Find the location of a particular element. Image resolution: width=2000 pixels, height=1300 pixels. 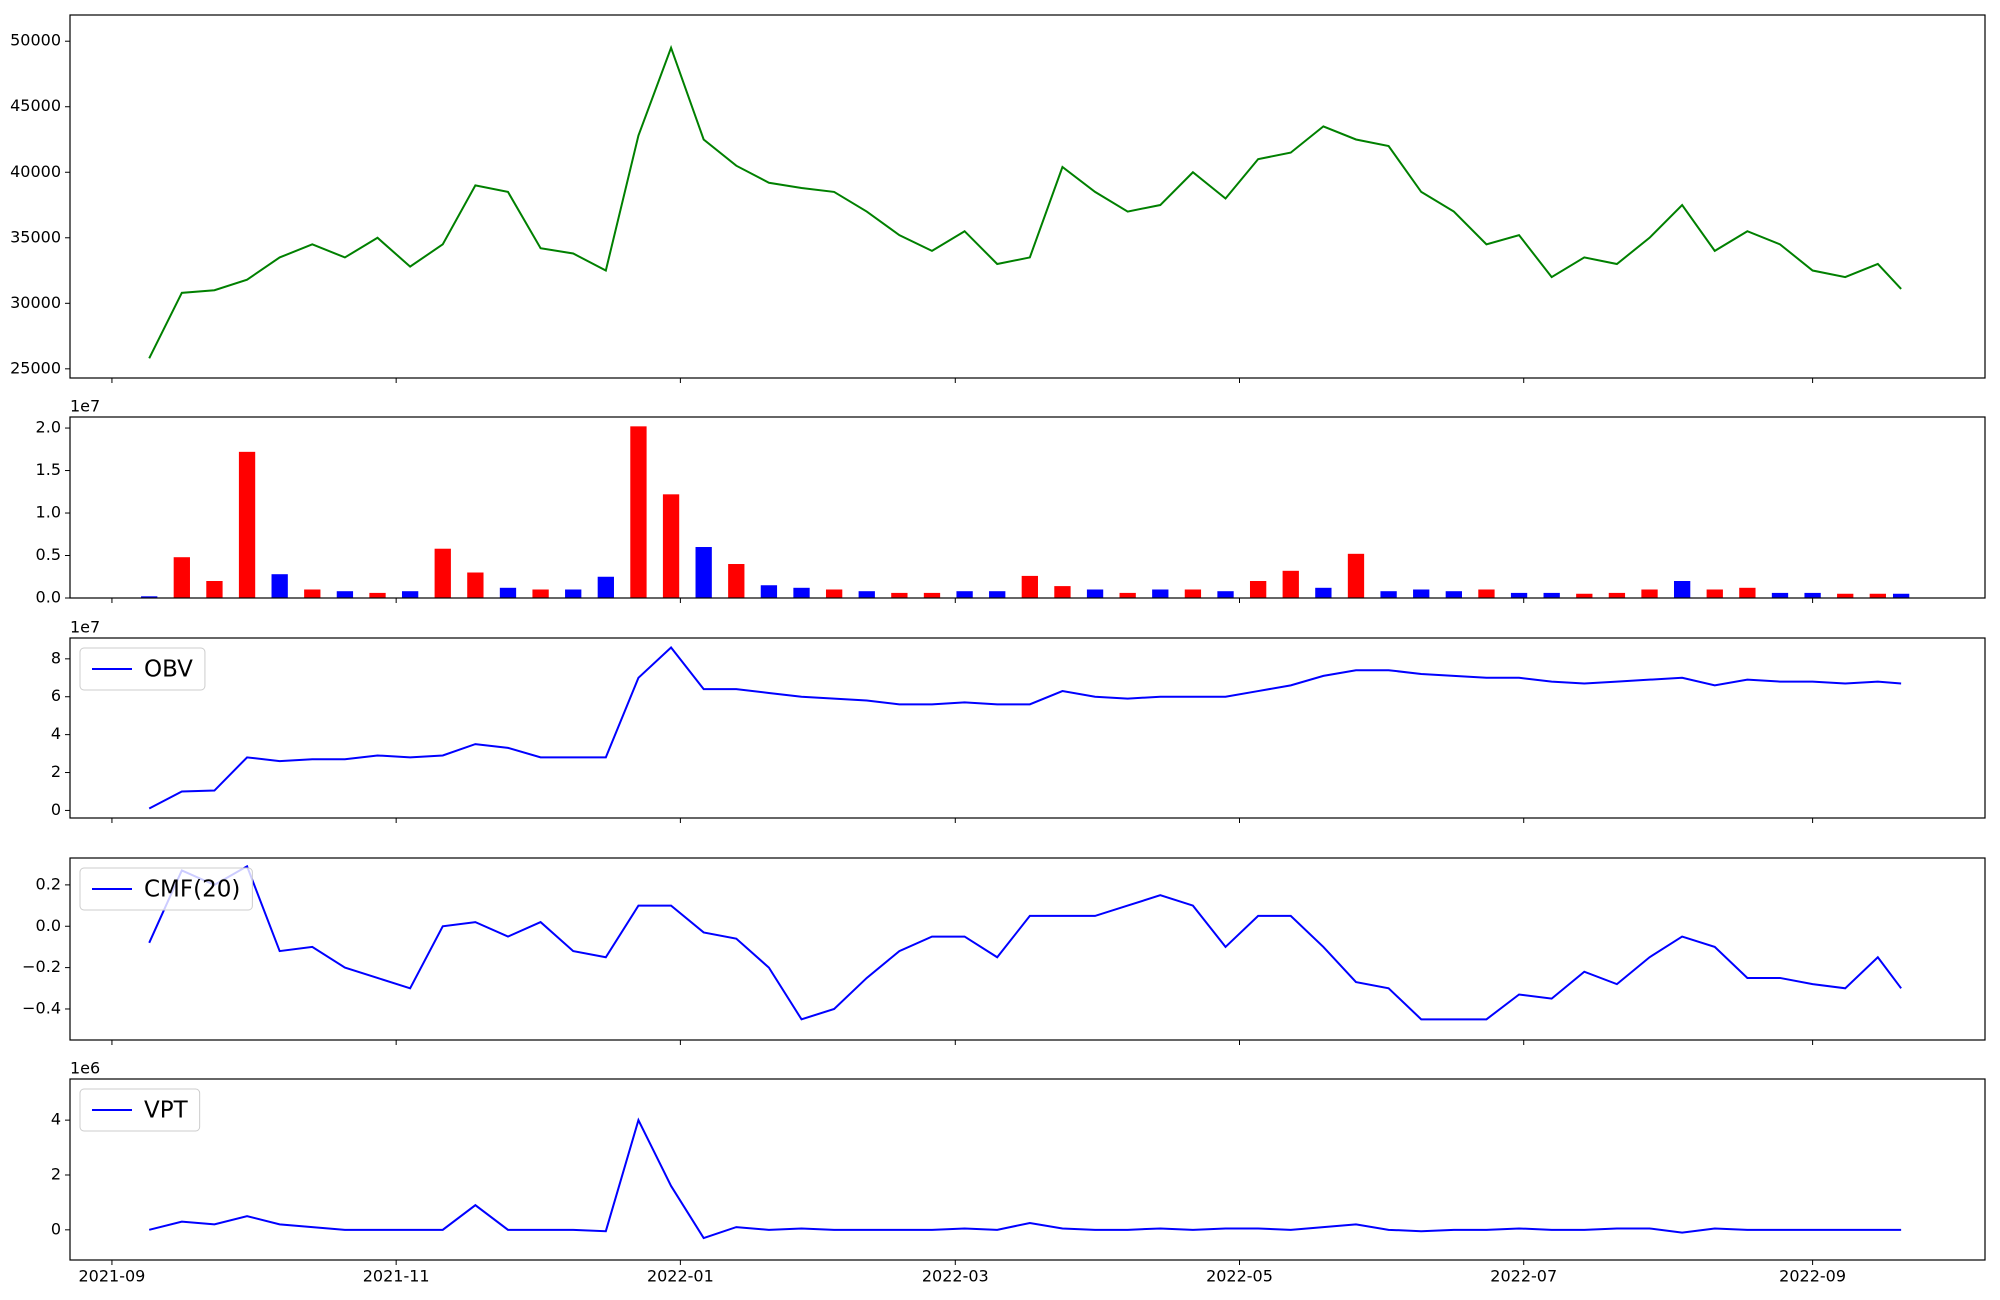

x-tick-label: 2022-01 is located at coordinates (680, 1276).